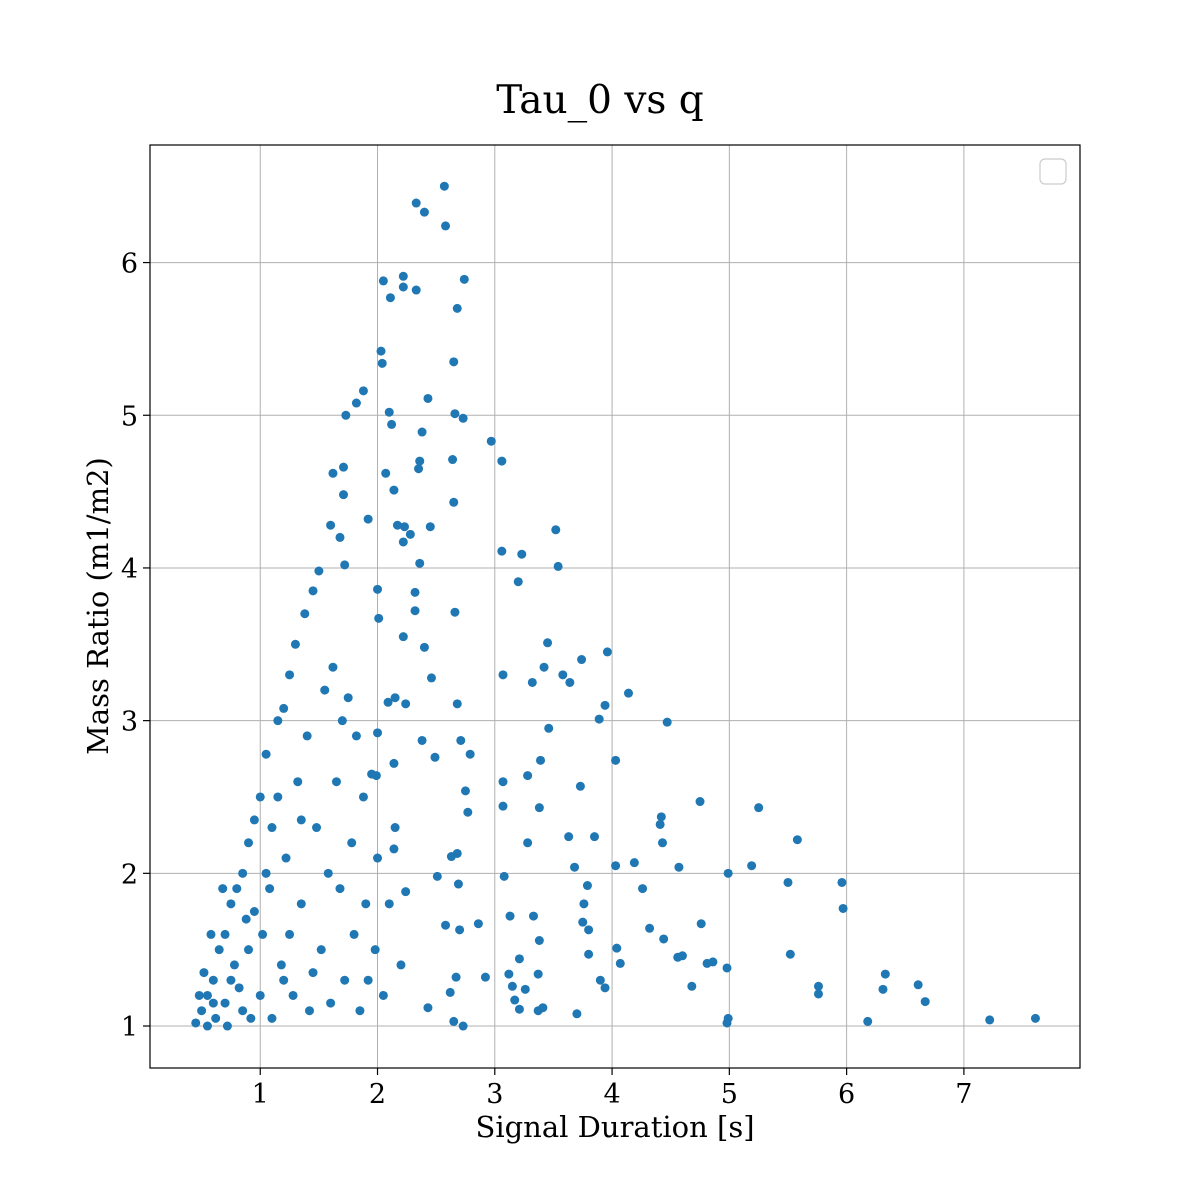 The height and width of the screenshot is (1200, 1200). I want to click on y-tick-label: 1, so click(129, 1027).